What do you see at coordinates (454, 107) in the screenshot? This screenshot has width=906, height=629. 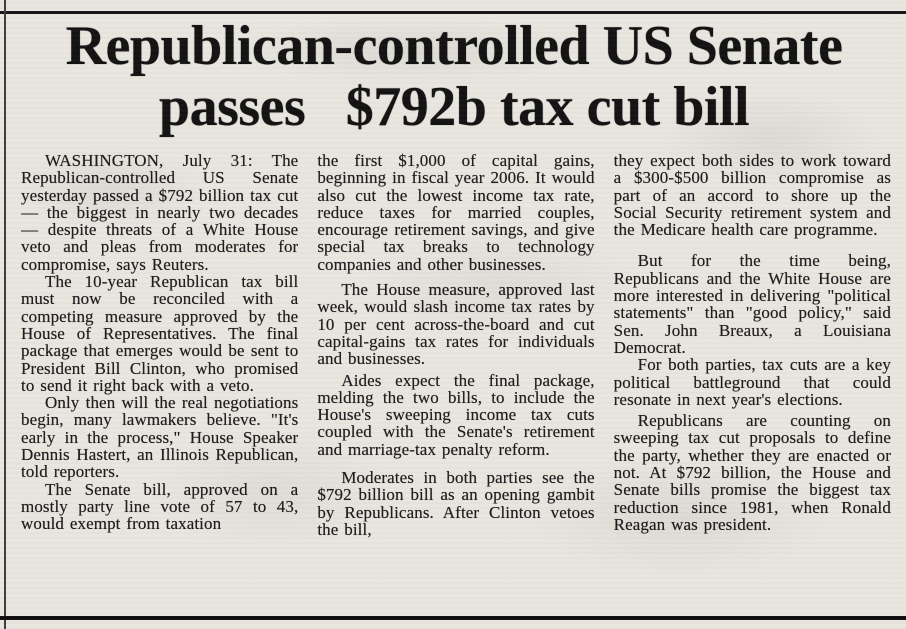 I see `headline-line-2: passes $792b tax cut bill` at bounding box center [454, 107].